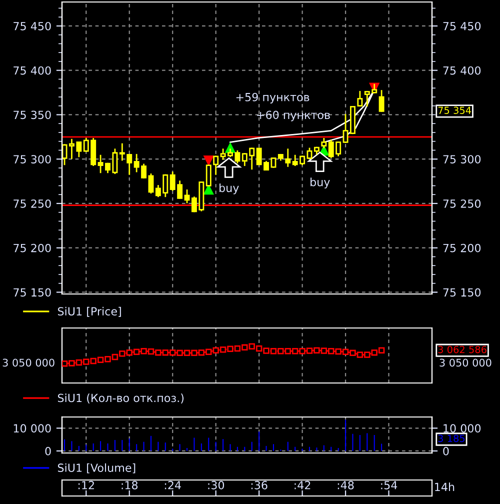 The image size is (500, 504). What do you see at coordinates (293, 116) in the screenshot?
I see `annotation: +60 пунктов` at bounding box center [293, 116].